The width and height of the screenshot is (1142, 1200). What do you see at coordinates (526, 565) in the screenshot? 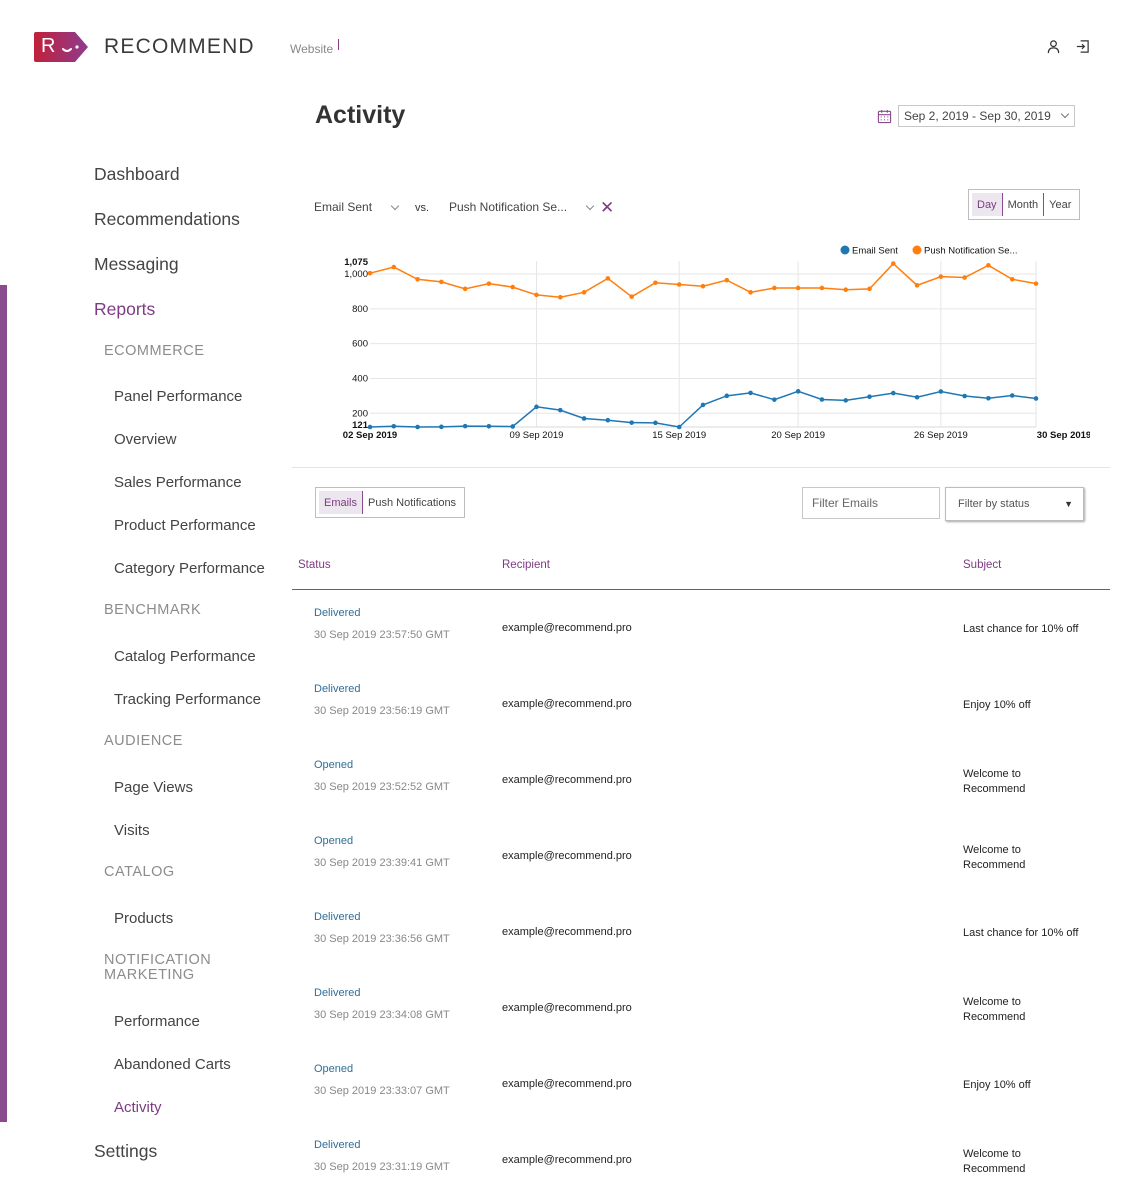
I see `column-header-recipient: Recipient` at bounding box center [526, 565].